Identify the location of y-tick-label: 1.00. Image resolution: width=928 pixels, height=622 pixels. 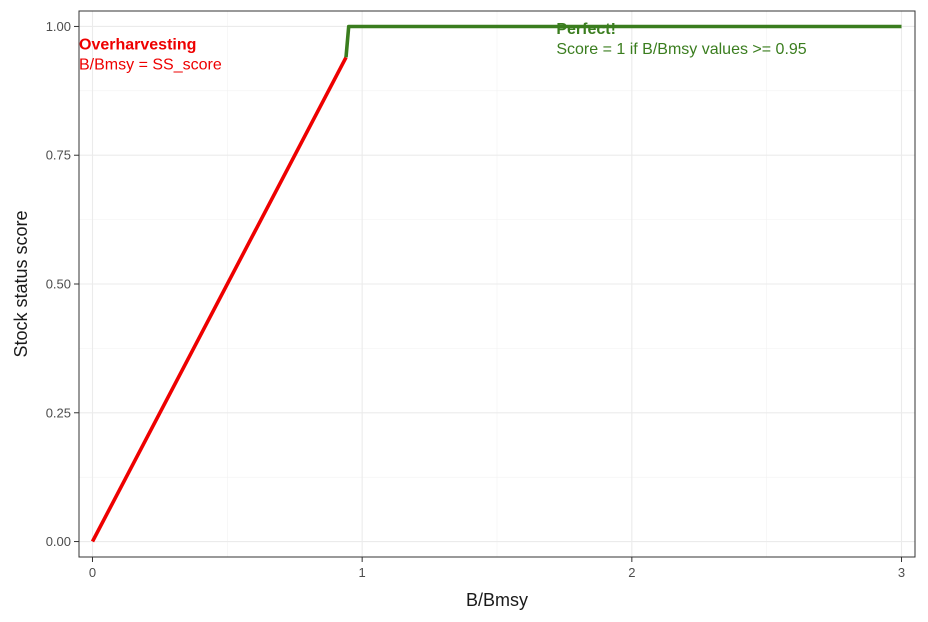
(58, 26).